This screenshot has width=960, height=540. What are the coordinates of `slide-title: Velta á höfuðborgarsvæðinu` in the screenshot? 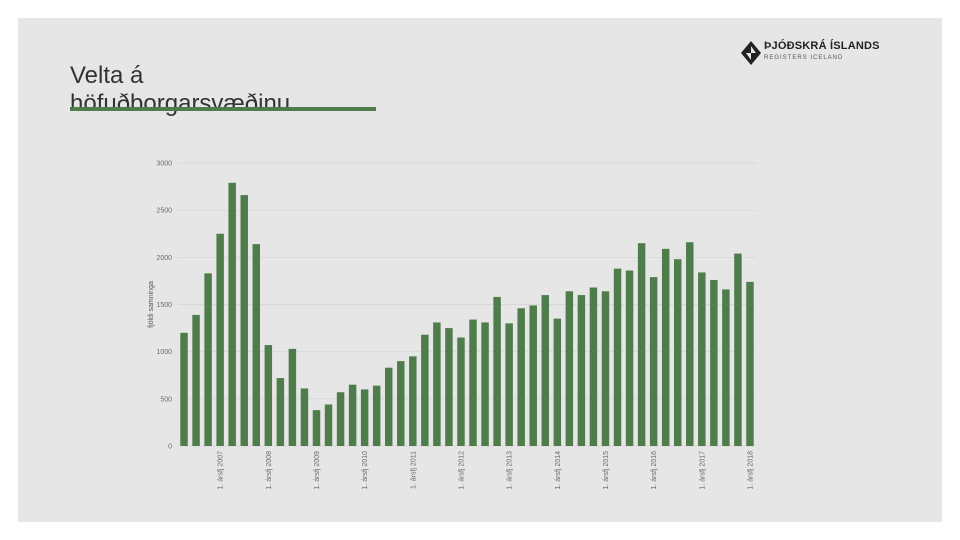 It's located at (180, 89).